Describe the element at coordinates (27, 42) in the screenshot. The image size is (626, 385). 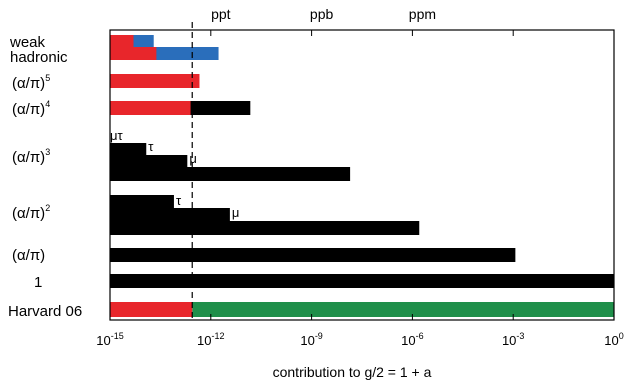
I see `row-label-weak: weak` at that location.